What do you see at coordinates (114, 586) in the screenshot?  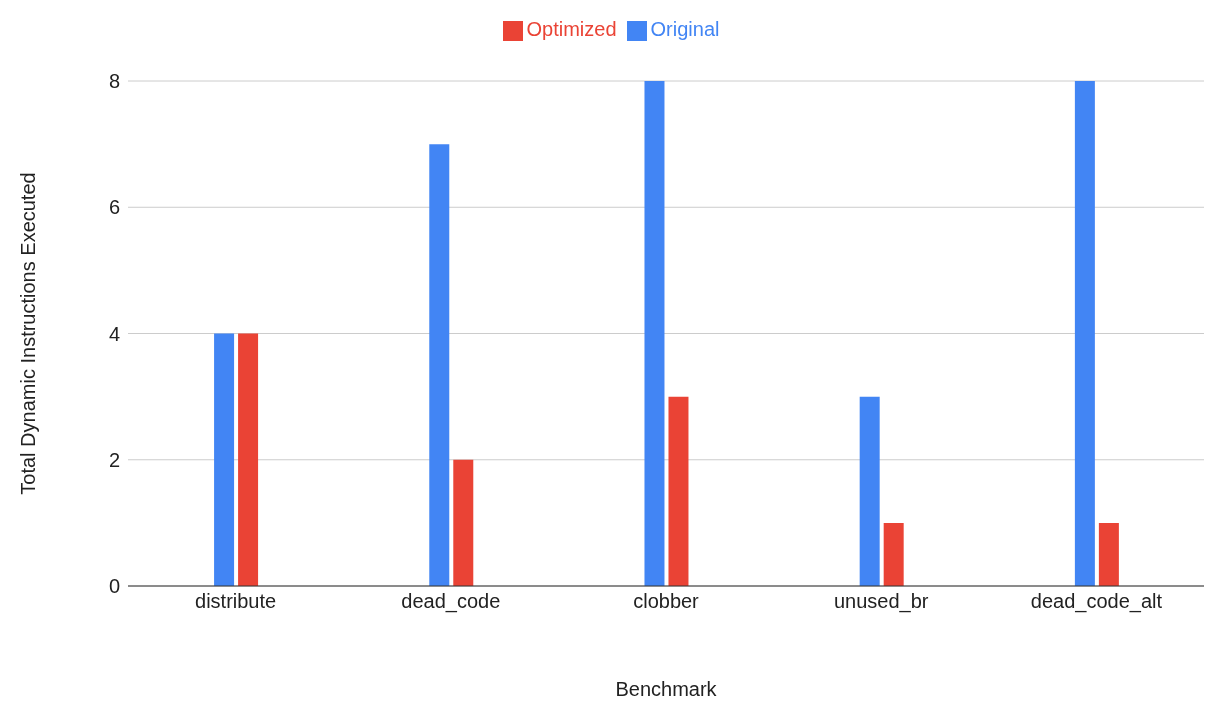 I see `y-tick-label: 0` at bounding box center [114, 586].